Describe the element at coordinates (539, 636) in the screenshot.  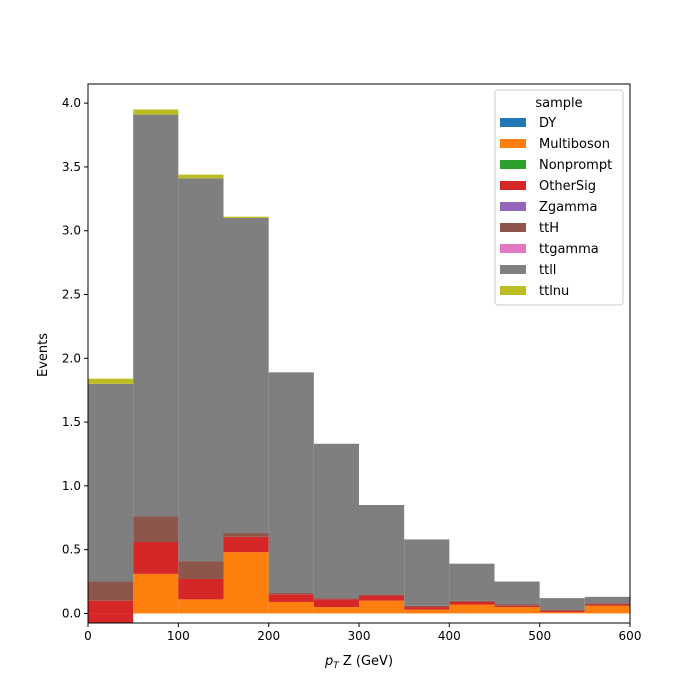
I see `x-tick-label: 500` at that location.